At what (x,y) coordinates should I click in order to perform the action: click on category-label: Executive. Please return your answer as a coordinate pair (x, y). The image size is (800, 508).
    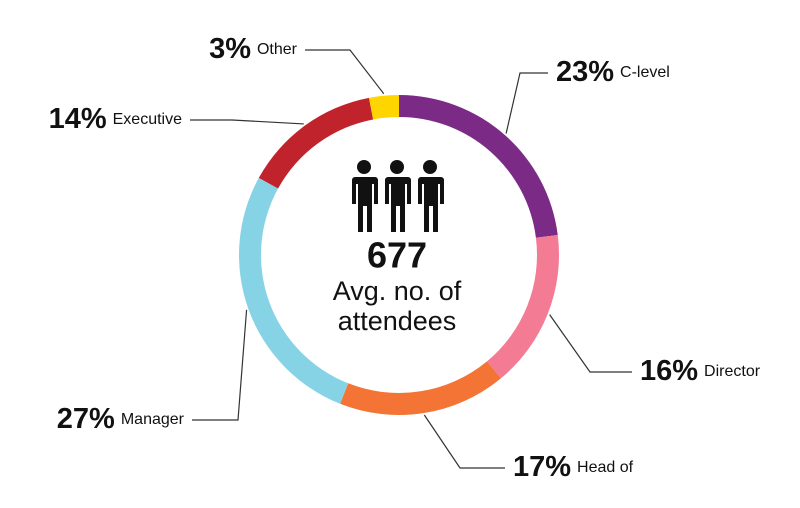
    Looking at the image, I should click on (147, 119).